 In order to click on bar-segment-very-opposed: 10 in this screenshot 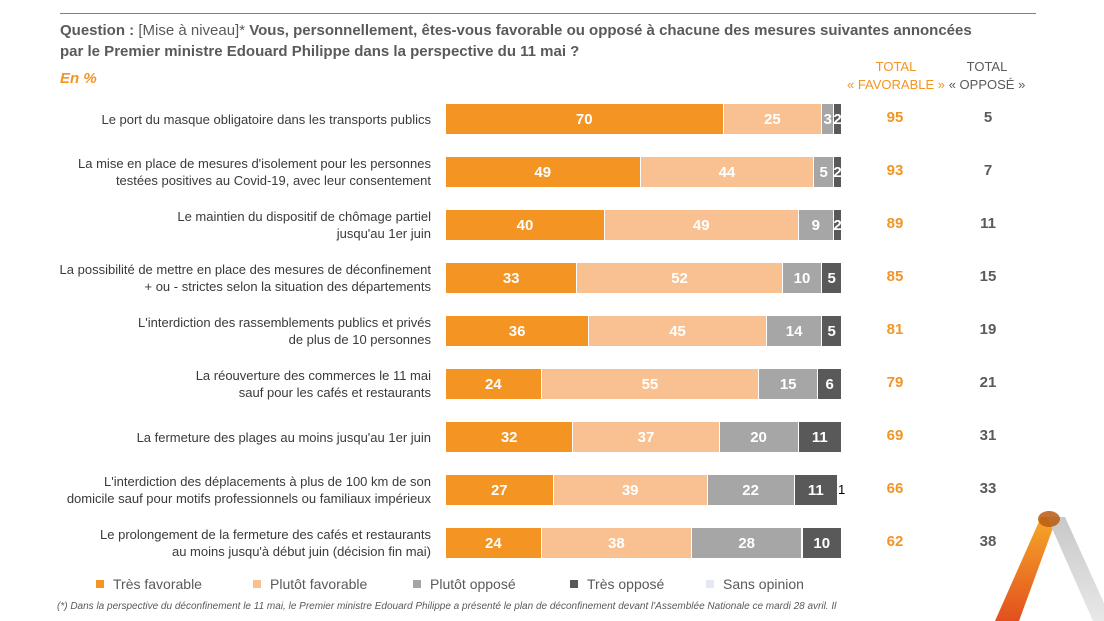, I will do `click(821, 543)`.